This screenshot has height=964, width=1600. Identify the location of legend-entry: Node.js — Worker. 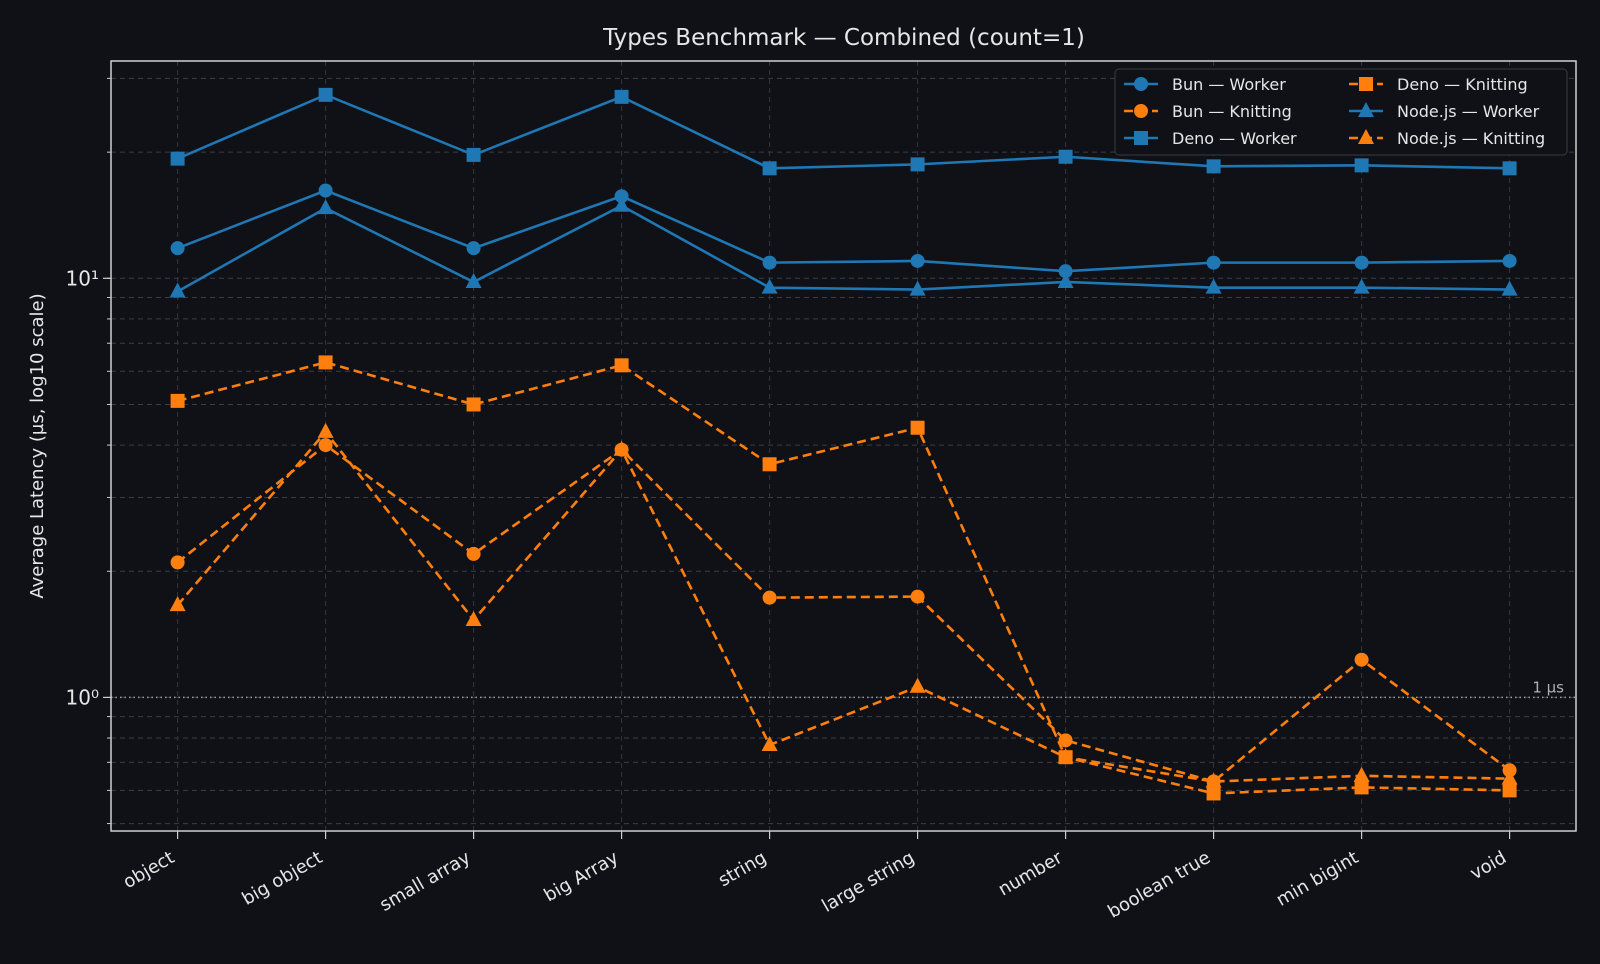
(1444, 111).